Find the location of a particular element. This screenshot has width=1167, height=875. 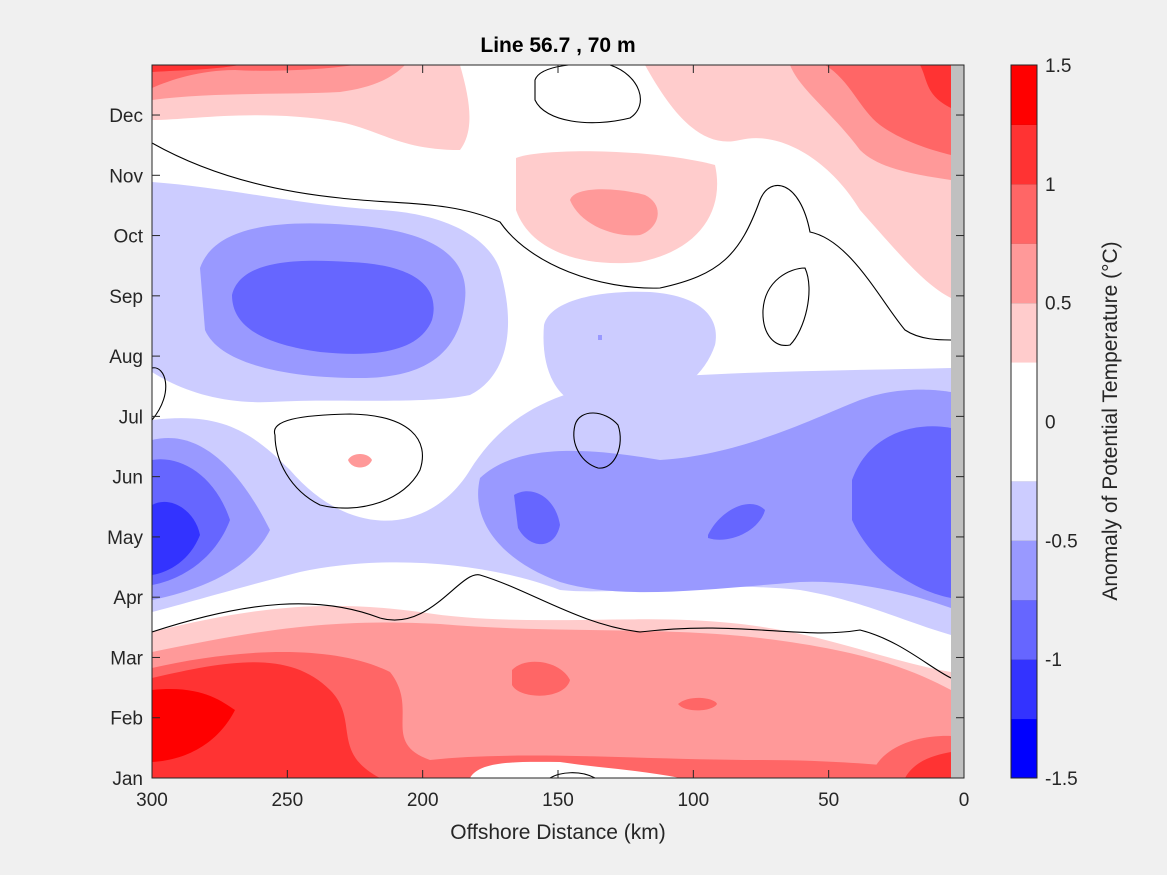

x-tick-label: 100 is located at coordinates (693, 800).